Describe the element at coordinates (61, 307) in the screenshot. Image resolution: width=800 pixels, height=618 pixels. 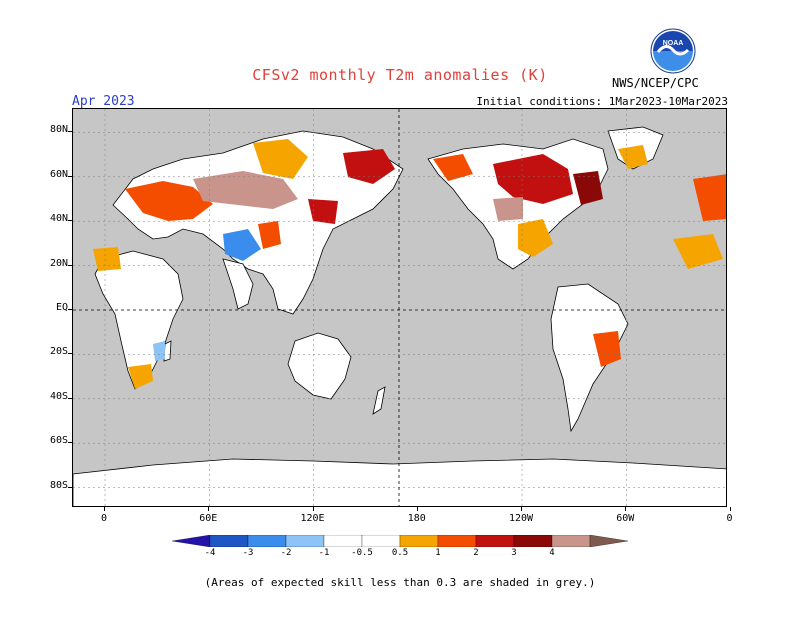
I see `lat-tick-label: EQ` at that location.